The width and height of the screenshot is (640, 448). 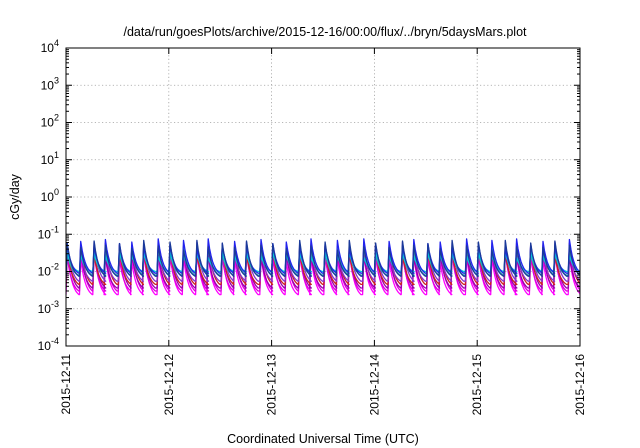 What do you see at coordinates (48, 307) in the screenshot?
I see `y-tick-label: 10⁻³` at bounding box center [48, 307].